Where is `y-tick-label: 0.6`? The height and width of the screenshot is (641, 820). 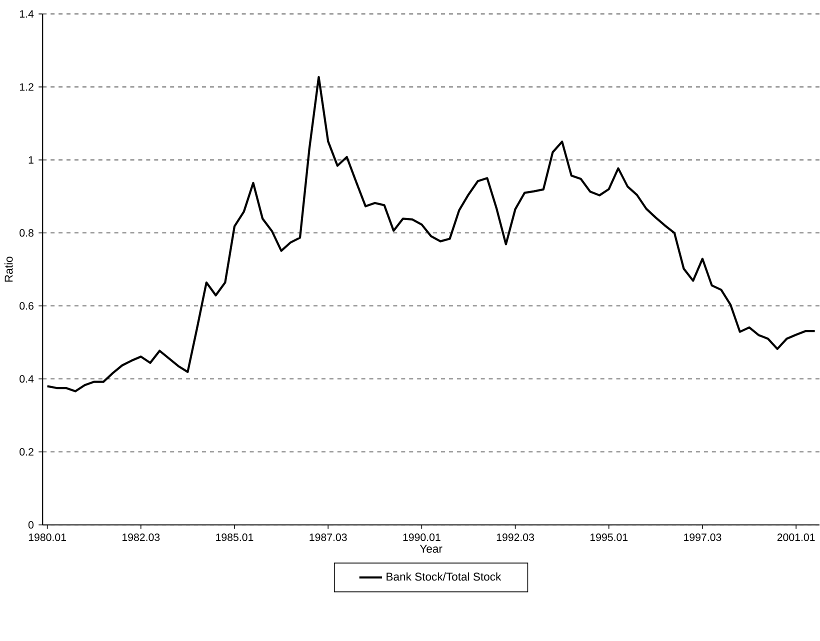 y-tick-label: 0.6 is located at coordinates (27, 306).